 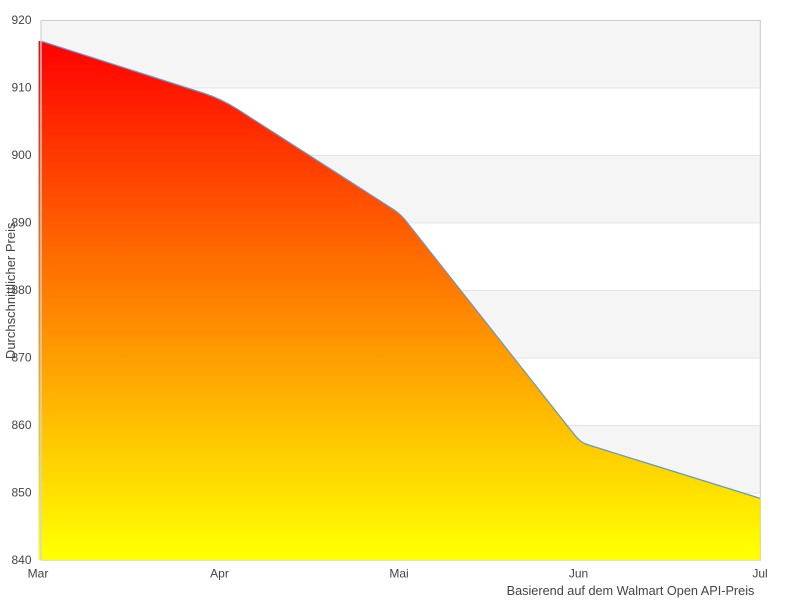 What do you see at coordinates (21, 155) in the screenshot?
I see `svg-text: 900` at bounding box center [21, 155].